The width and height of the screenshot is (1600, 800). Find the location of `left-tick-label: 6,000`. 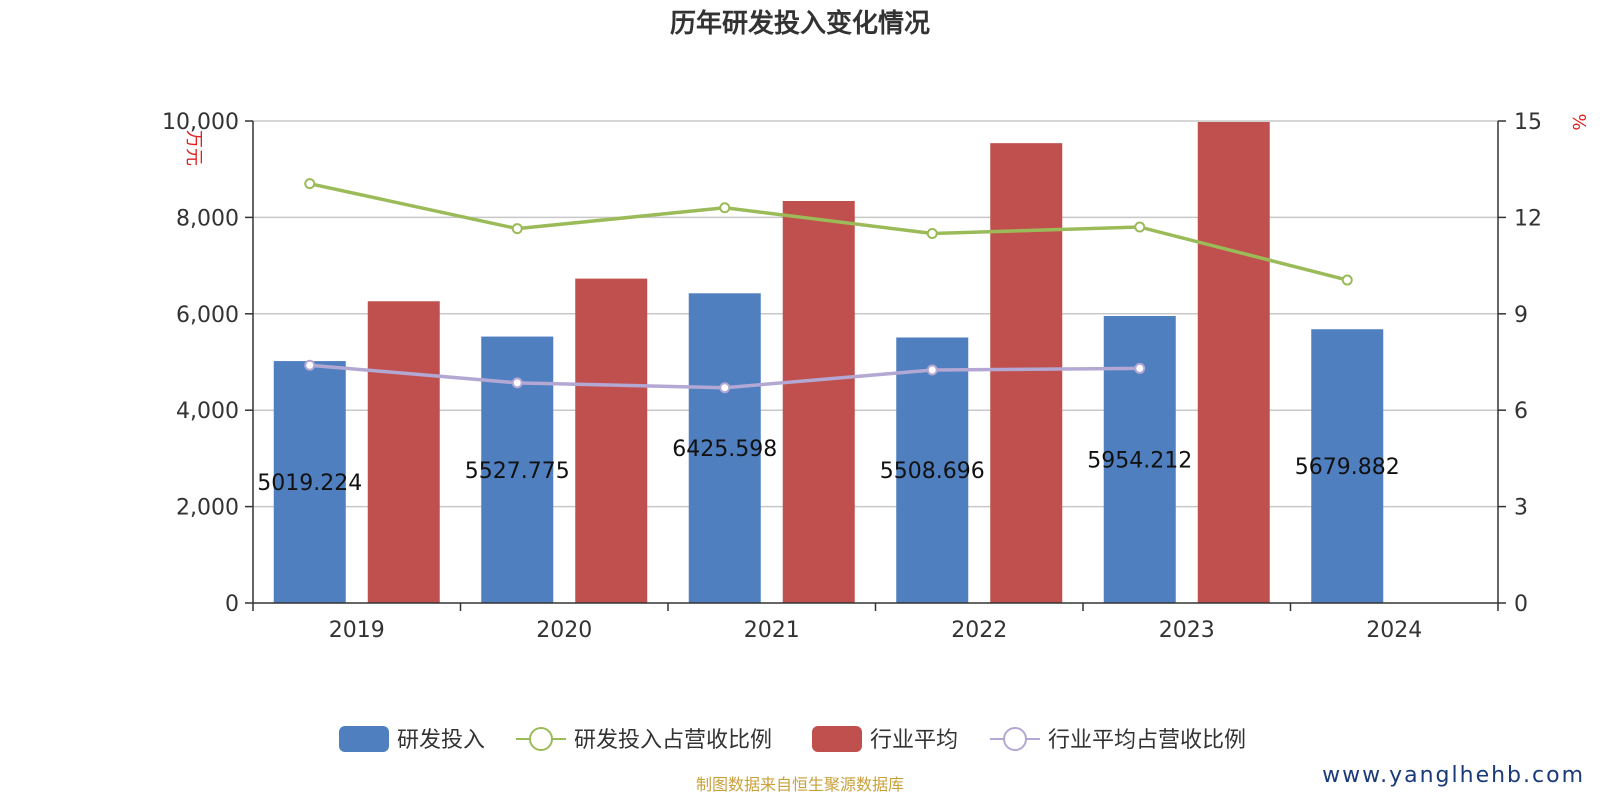

left-tick-label: 6,000 is located at coordinates (207, 315).